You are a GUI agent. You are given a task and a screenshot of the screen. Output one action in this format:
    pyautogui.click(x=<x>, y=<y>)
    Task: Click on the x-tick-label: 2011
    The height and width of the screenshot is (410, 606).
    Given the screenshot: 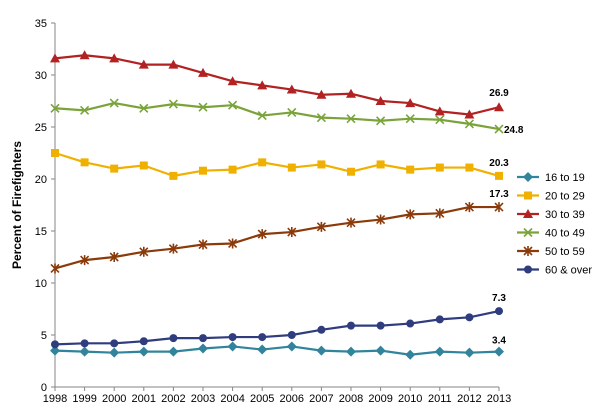 What is the action you would take?
    pyautogui.click(x=440, y=399)
    